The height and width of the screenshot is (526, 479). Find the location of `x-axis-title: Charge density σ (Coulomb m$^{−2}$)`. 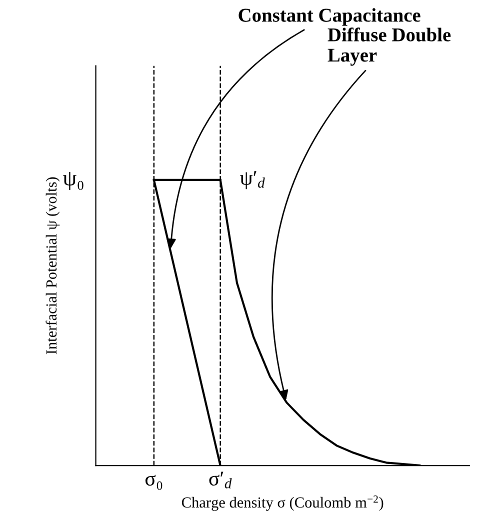

x-axis-title: Charge density σ (Coulomb m$^{−2}$) is located at coordinates (283, 503).